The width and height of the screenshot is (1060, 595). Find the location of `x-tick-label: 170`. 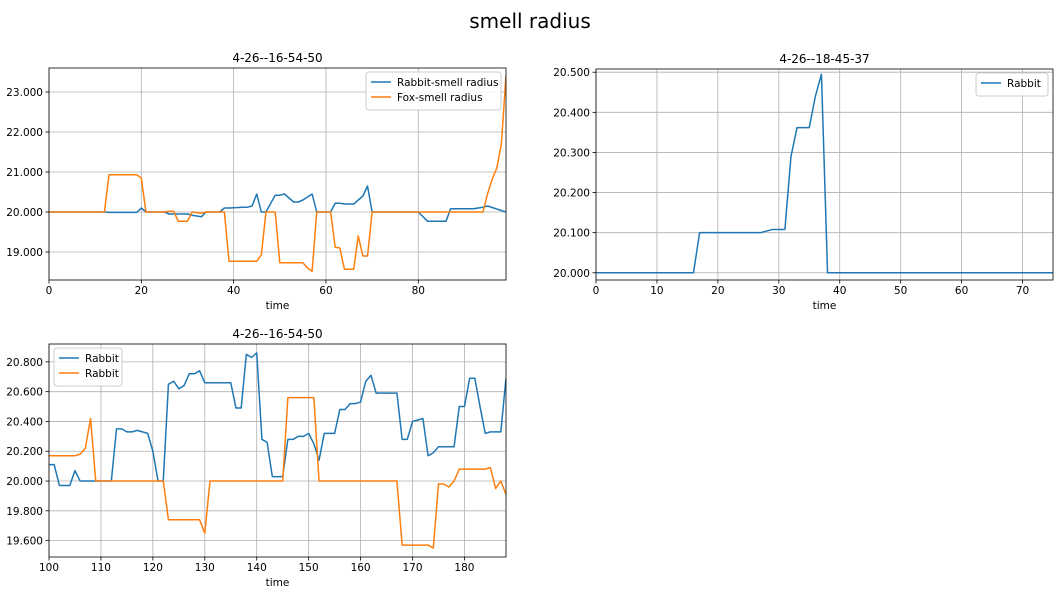

x-tick-label: 170 is located at coordinates (412, 568).